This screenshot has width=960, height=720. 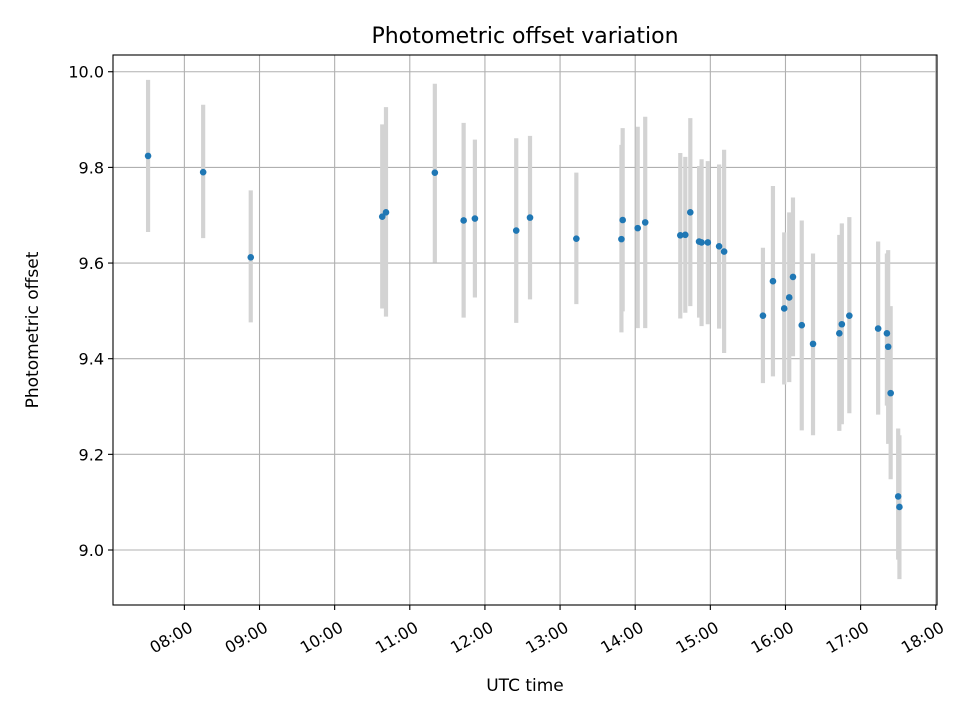 I want to click on x-tick-label: 14:00, so click(x=621, y=638).